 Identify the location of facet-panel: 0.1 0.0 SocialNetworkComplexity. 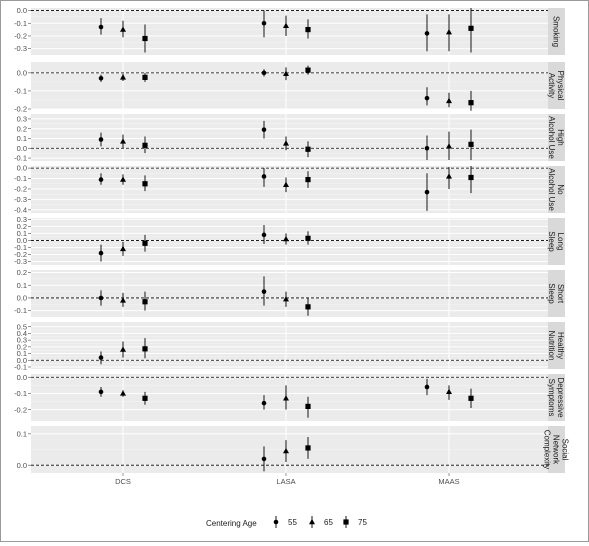
(293, 449).